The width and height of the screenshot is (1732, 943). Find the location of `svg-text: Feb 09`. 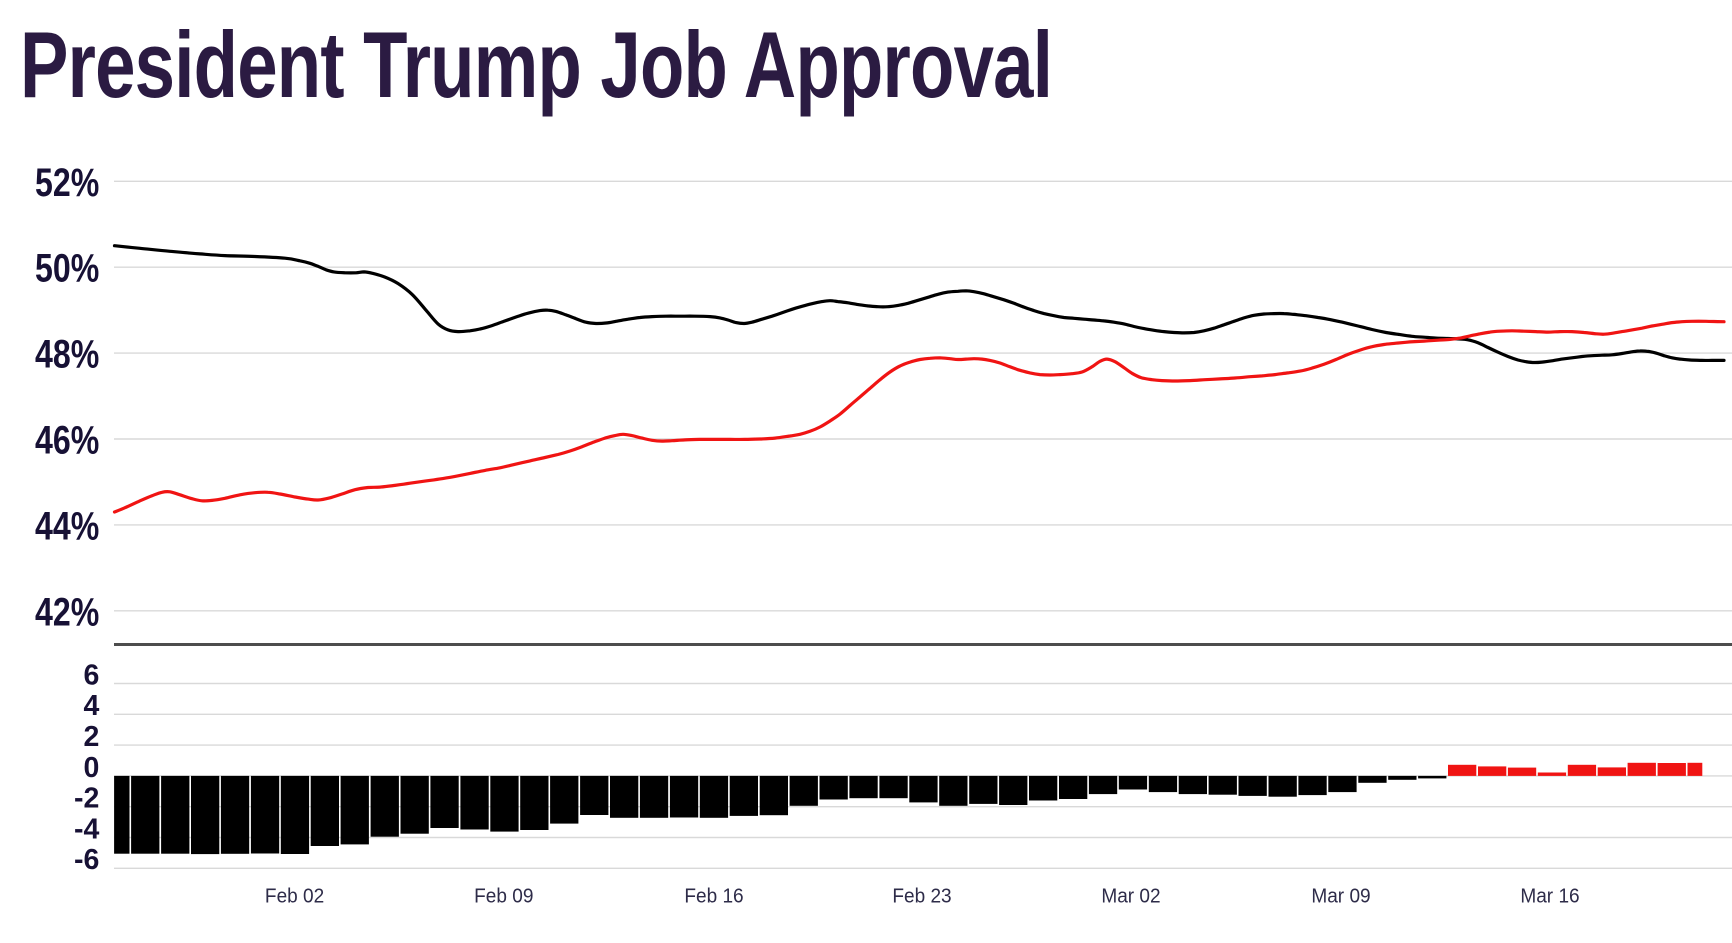

svg-text: Feb 09 is located at coordinates (503, 896).